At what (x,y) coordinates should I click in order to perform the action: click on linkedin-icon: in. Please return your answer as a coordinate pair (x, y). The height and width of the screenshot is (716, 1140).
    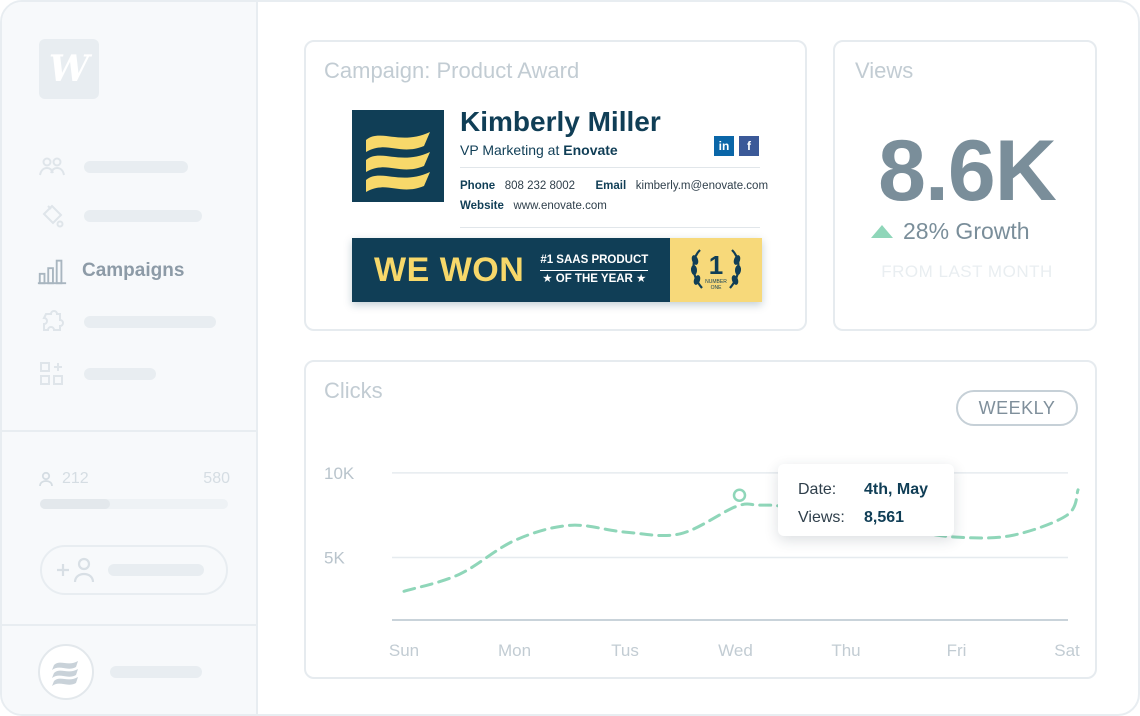
    Looking at the image, I should click on (724, 146).